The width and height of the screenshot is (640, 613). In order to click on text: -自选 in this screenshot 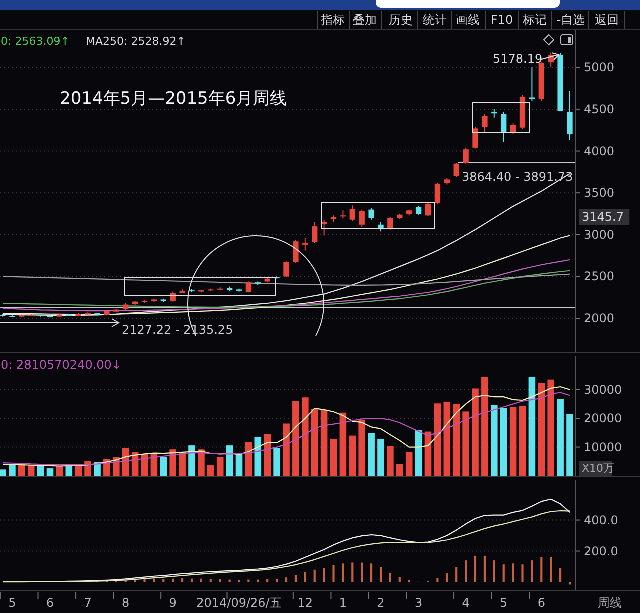, I will do `click(571, 20)`.